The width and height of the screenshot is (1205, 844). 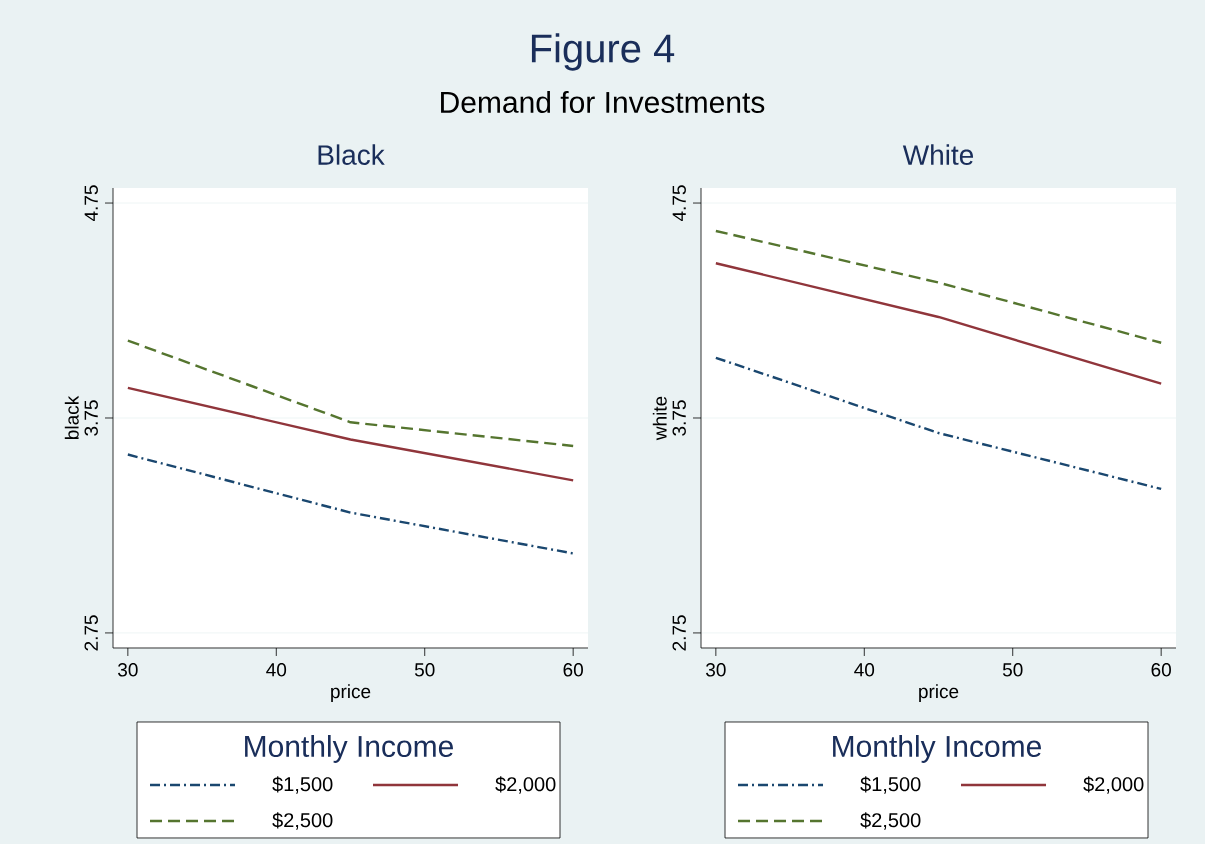 What do you see at coordinates (603, 52) in the screenshot?
I see `caption: Figure 4` at bounding box center [603, 52].